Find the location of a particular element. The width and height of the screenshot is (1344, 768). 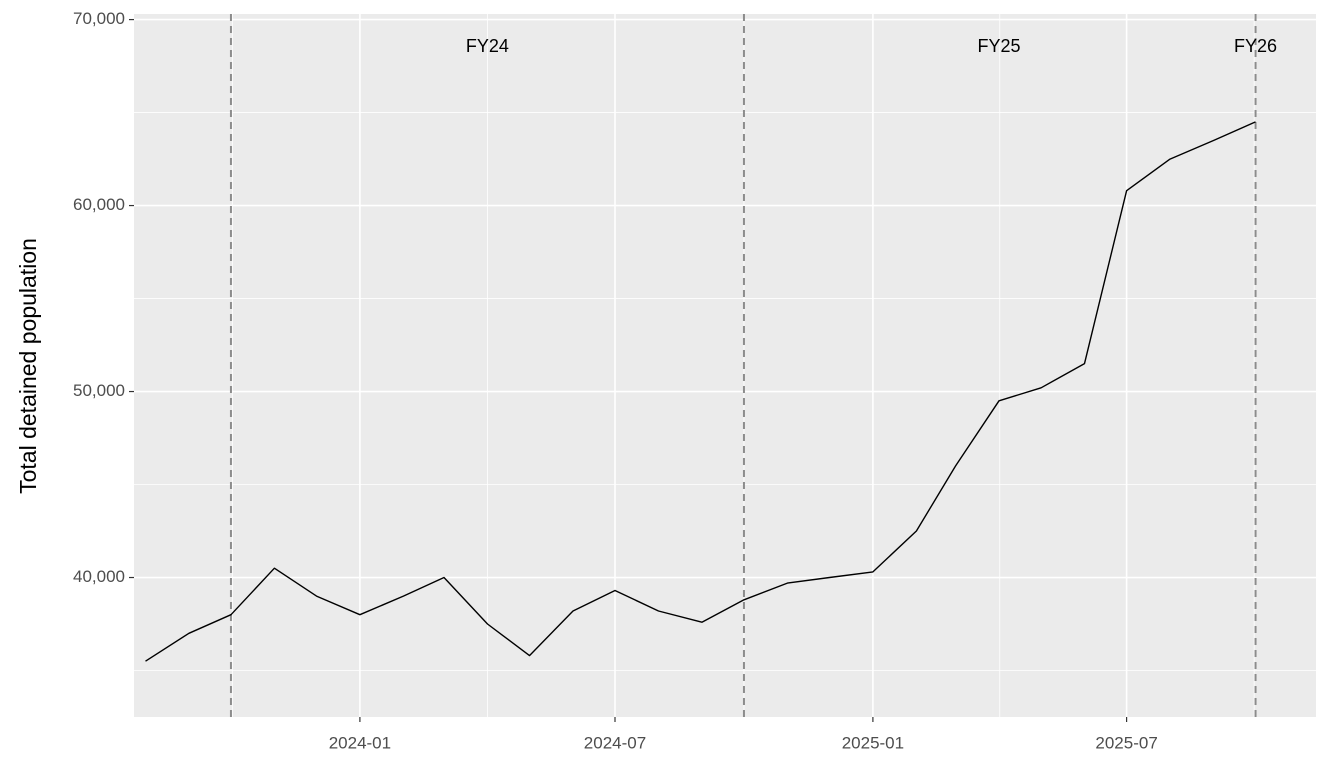

y-tick-label: 40,000 is located at coordinates (99, 576).